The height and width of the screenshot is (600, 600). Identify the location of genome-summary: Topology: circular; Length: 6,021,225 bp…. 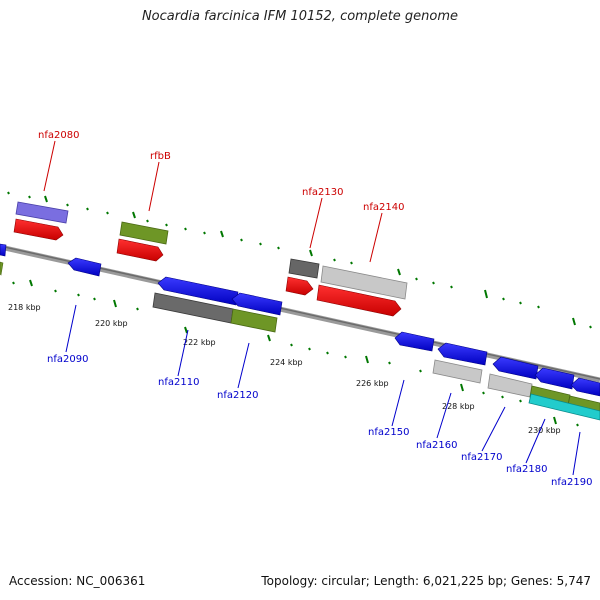
(426, 581).